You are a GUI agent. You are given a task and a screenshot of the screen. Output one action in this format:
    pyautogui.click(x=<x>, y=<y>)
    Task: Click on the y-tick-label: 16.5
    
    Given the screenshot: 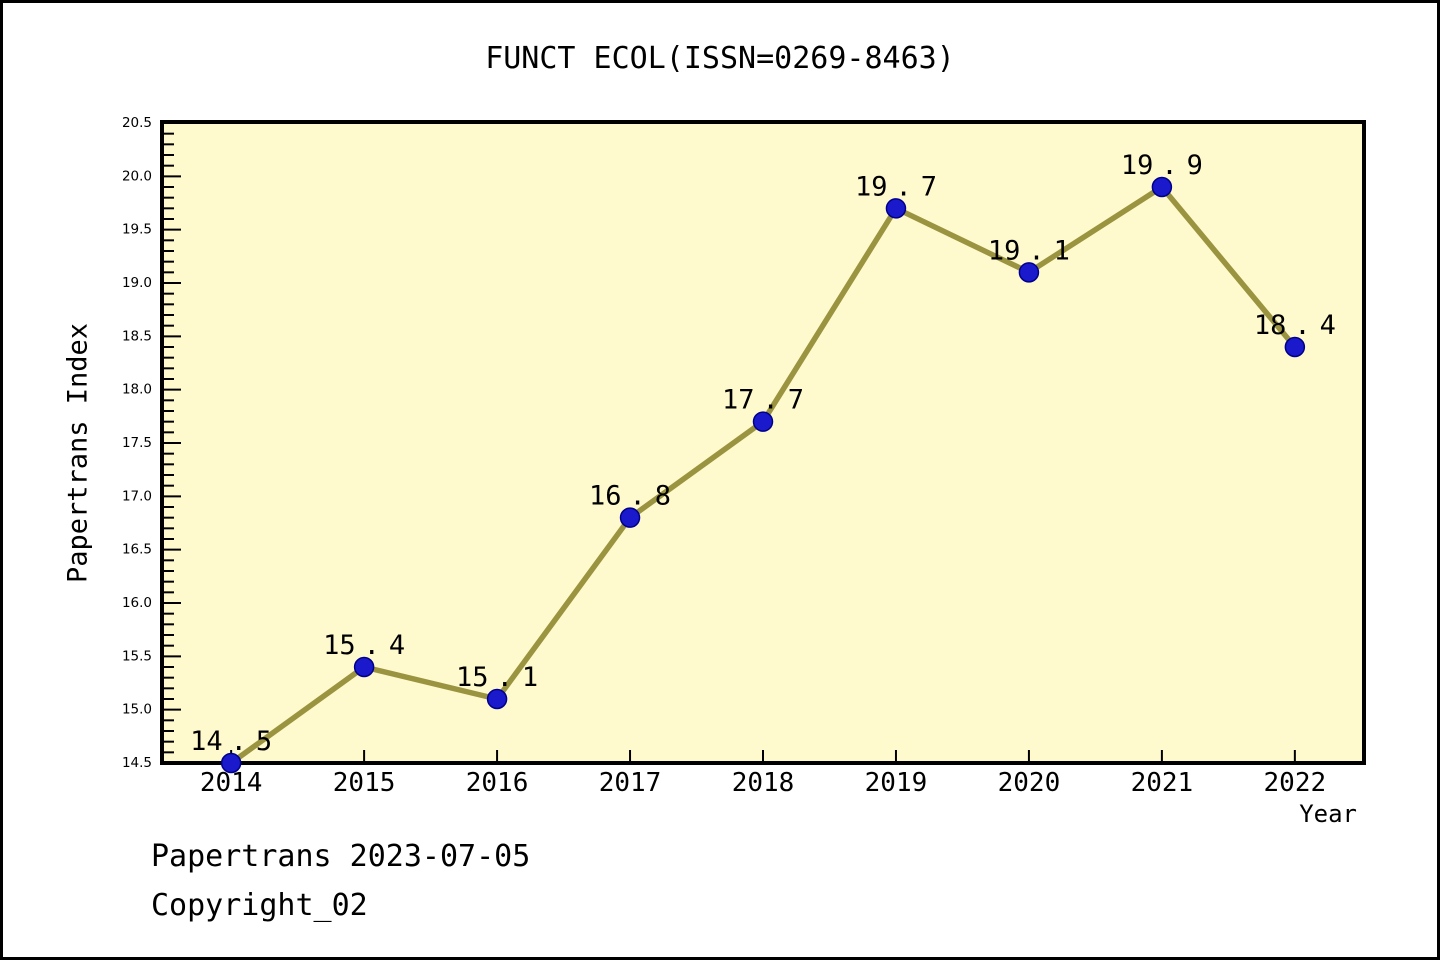 What is the action you would take?
    pyautogui.click(x=137, y=550)
    